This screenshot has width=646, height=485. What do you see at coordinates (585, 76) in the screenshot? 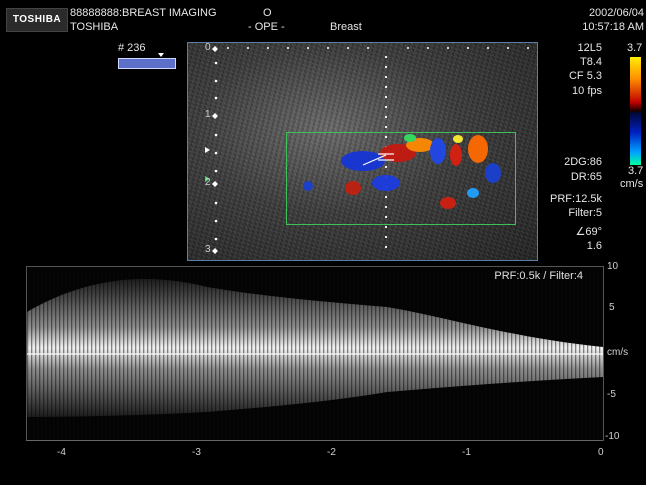
I see `color-frequency: CF 5.3` at bounding box center [585, 76].